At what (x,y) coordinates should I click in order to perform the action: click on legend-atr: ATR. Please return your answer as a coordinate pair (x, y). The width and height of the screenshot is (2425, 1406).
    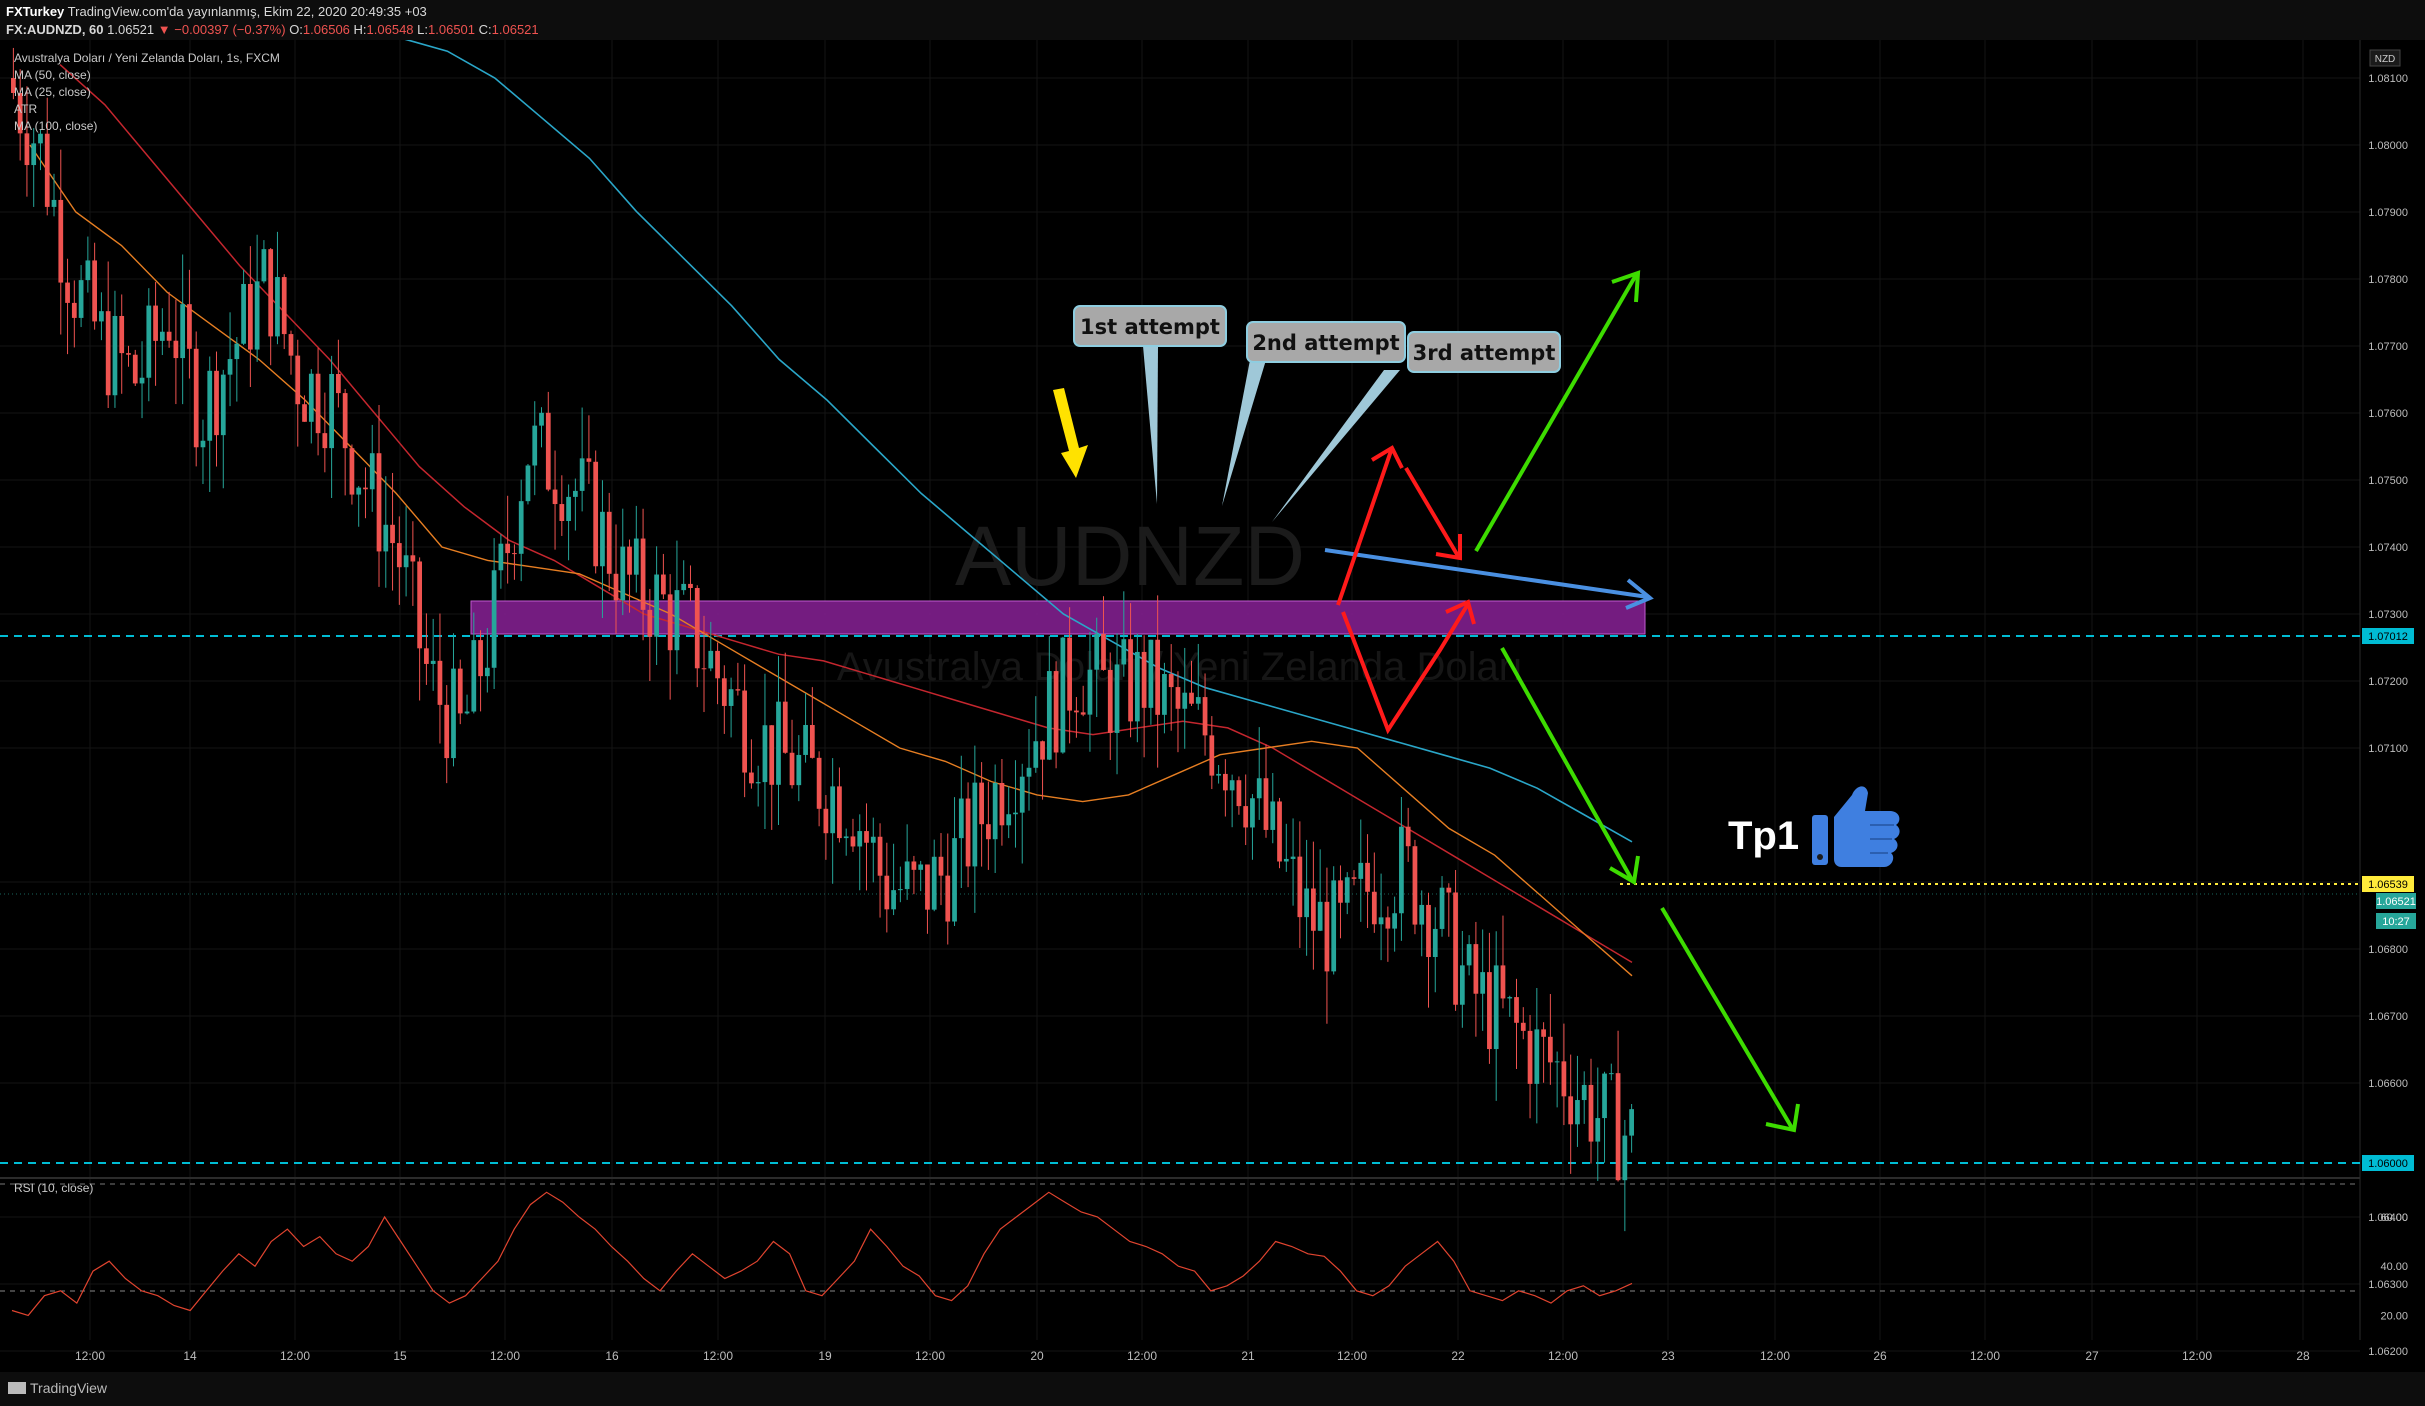
    Looking at the image, I should click on (26, 109).